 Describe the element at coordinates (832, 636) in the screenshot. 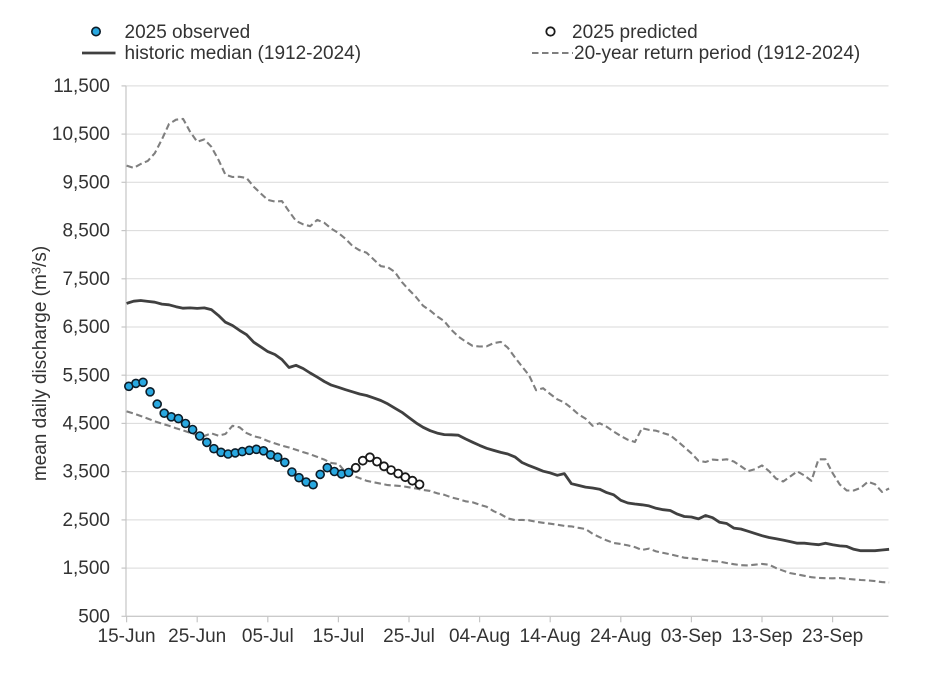

I see `svg-text: 23-Sep` at that location.